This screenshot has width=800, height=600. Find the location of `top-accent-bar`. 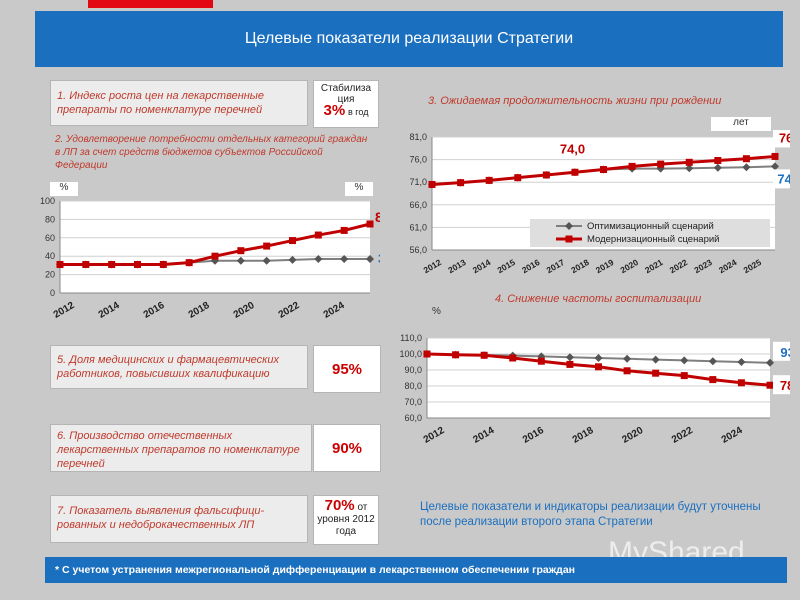

top-accent-bar is located at coordinates (150, 4).